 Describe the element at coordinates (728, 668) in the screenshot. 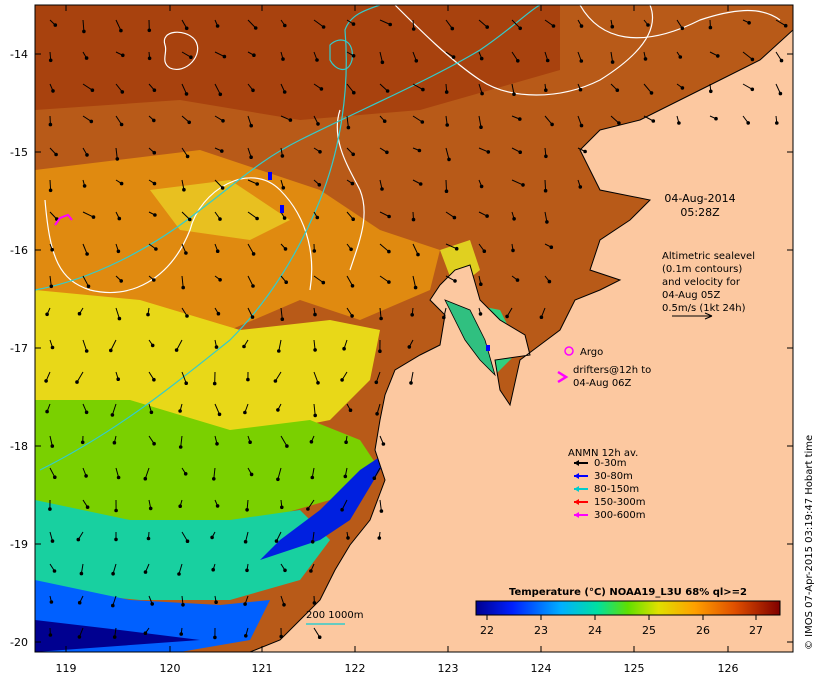

I see `lon-tick-label: 126` at that location.